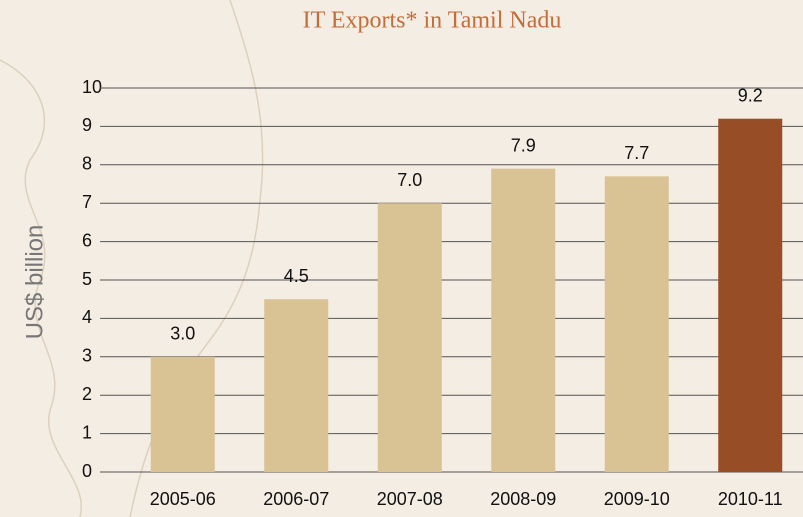  What do you see at coordinates (750, 499) in the screenshot?
I see `x-tick-label: 2010-11` at bounding box center [750, 499].